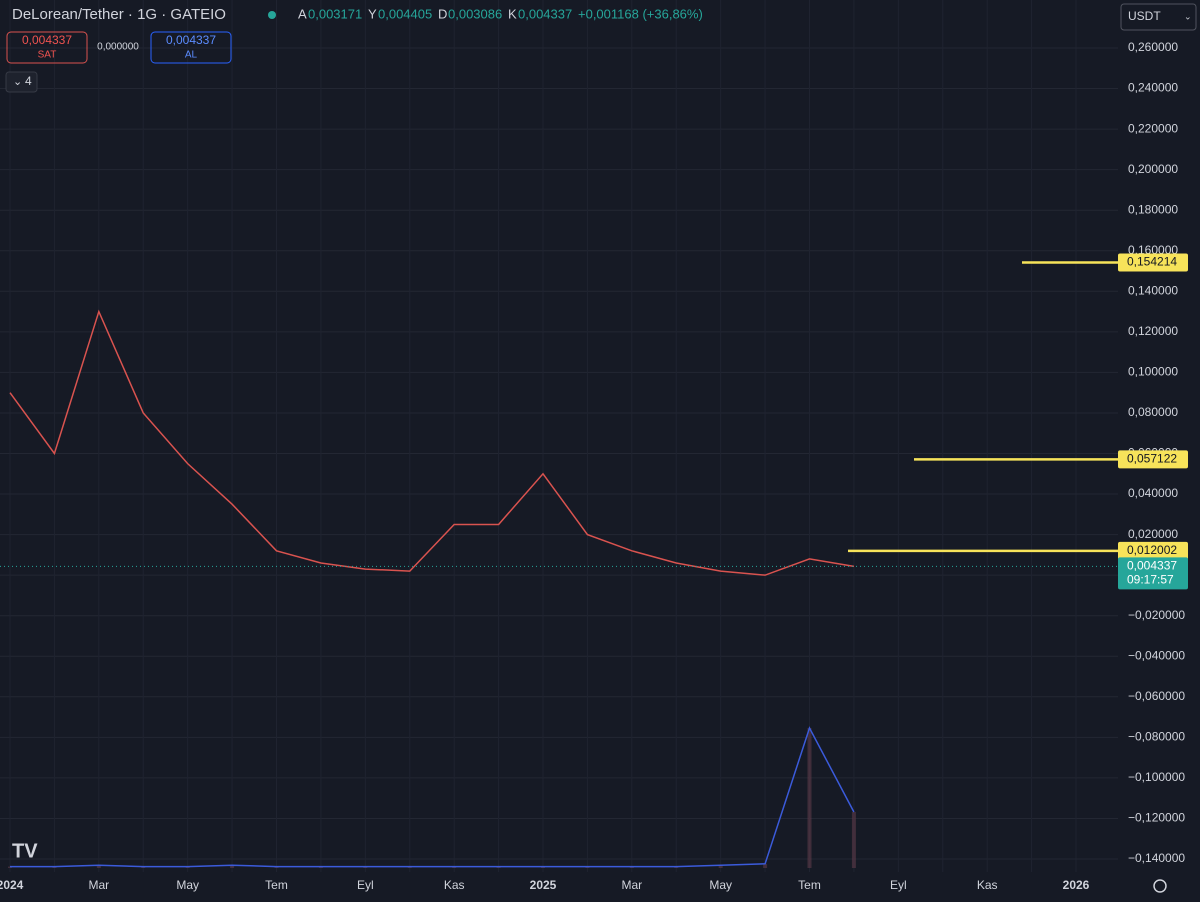 This screenshot has height=902, width=1200. I want to click on spread: 0,000000, so click(118, 47).